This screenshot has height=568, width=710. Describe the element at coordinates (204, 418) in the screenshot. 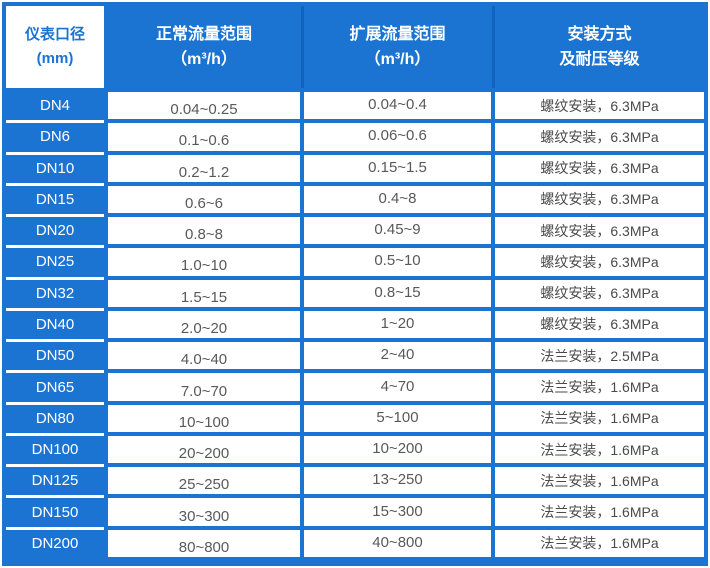

I see `normal-range-cell: 10~100` at that location.